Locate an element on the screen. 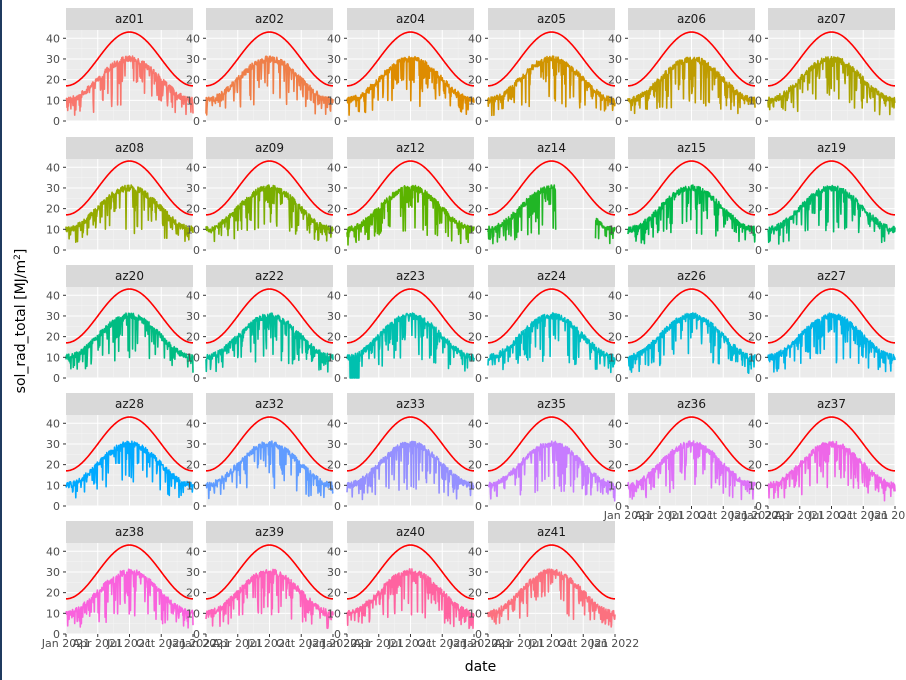 The height and width of the screenshot is (680, 906). facet-strip-label: az37 is located at coordinates (831, 404).